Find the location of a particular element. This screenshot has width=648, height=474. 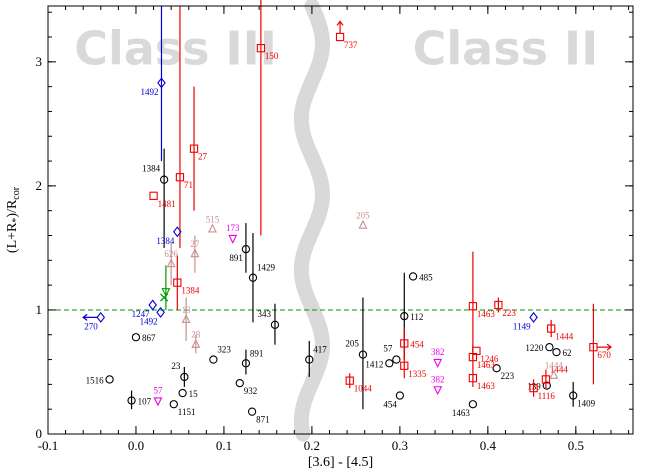

point-label: 382 is located at coordinates (438, 352).